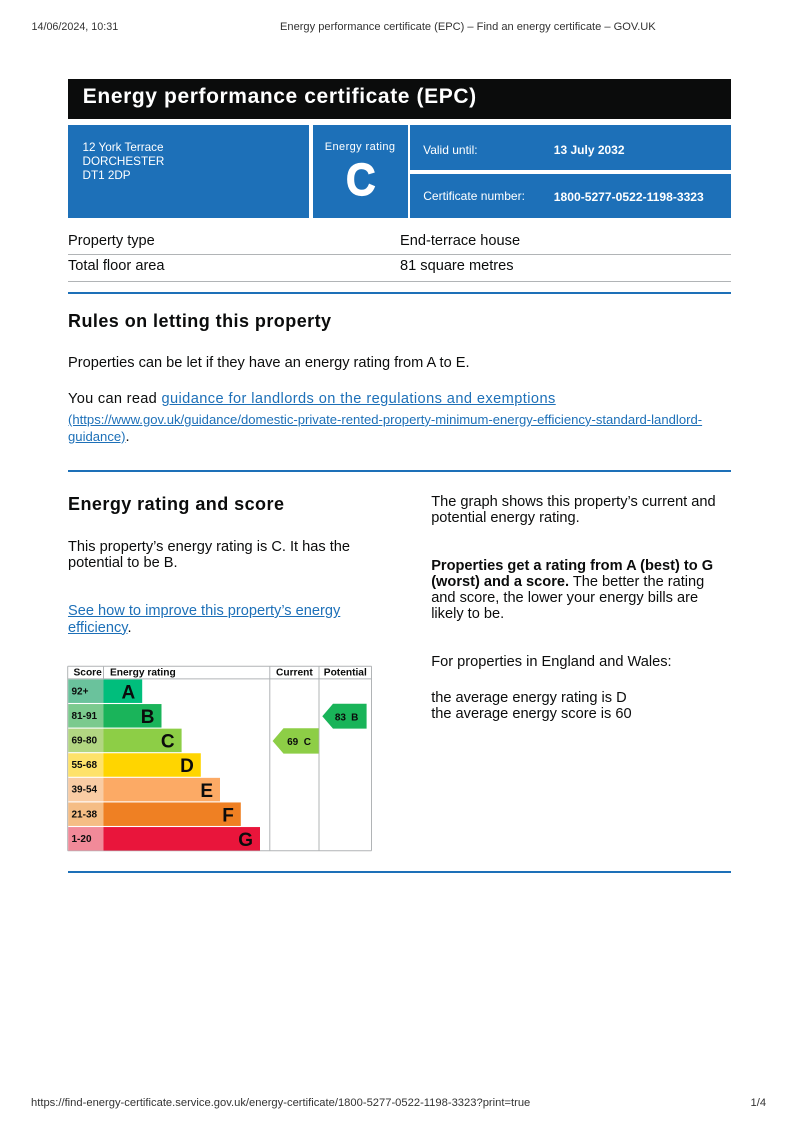  What do you see at coordinates (345, 672) in the screenshot?
I see `svg-text: Potential` at bounding box center [345, 672].